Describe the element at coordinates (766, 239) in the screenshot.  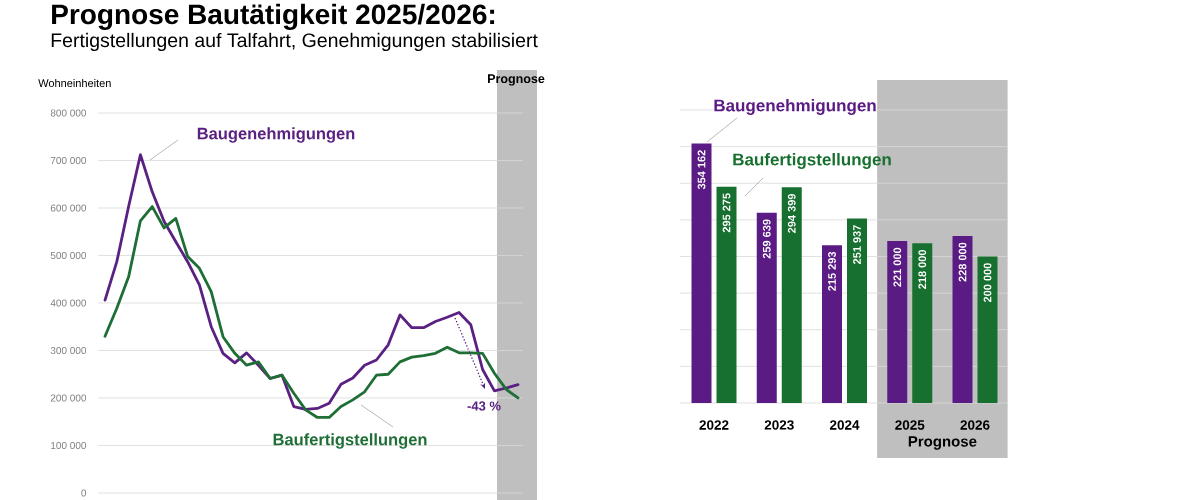
I see `data-label: 259 639` at that location.